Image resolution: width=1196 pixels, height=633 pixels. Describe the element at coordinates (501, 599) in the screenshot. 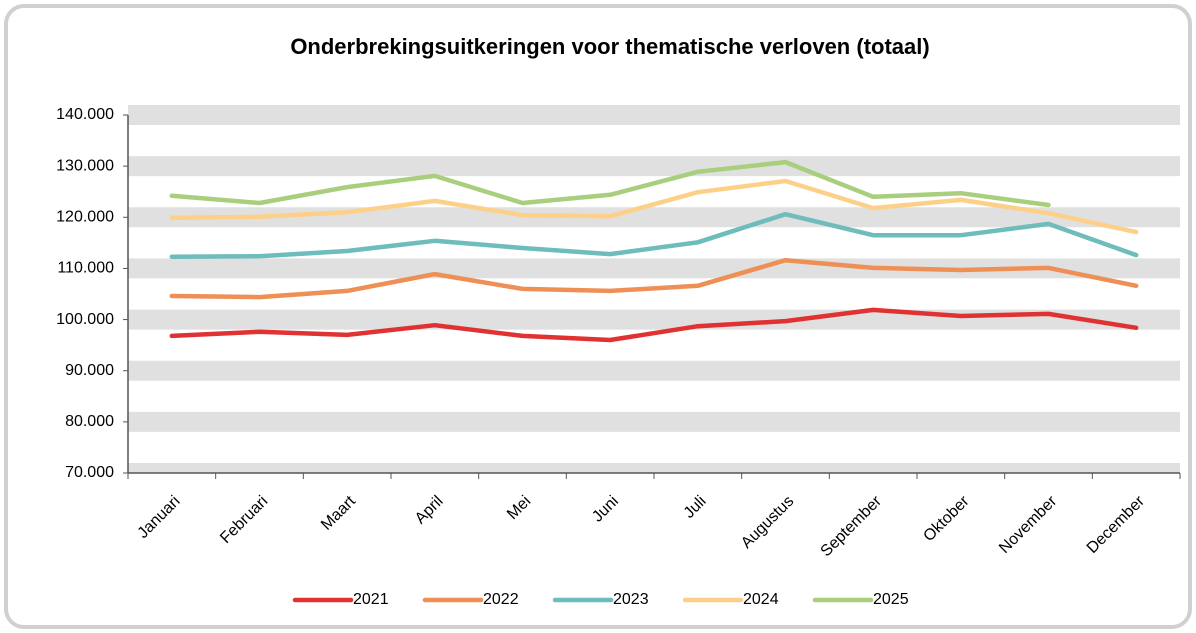

I see `legend-label: 2022` at that location.